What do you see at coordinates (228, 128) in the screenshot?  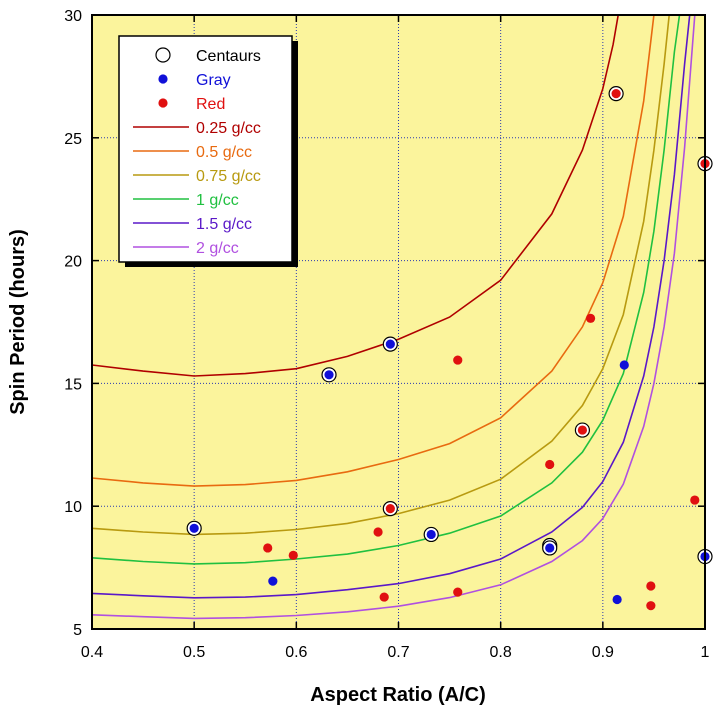 I see `legend-label: 0.25 g/cc` at bounding box center [228, 128].